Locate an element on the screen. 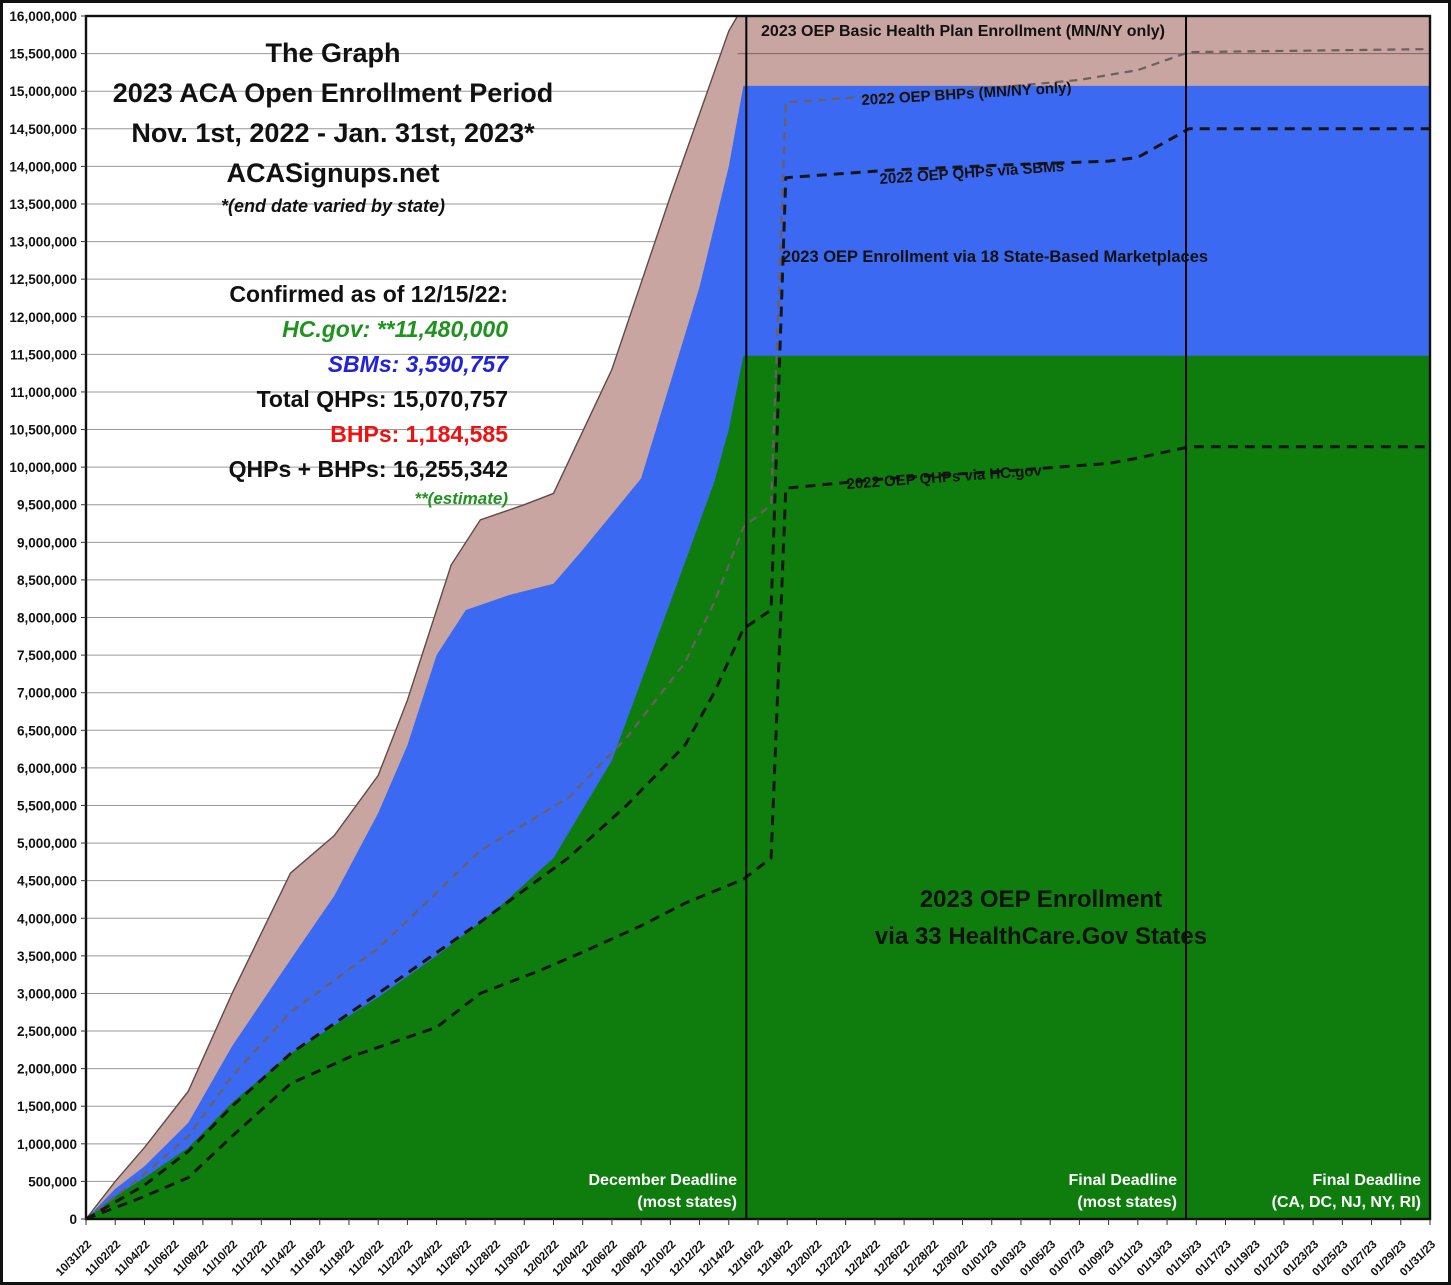 This screenshot has height=1285, width=1451. y-tick-label: 3,500,000 is located at coordinates (47, 956).